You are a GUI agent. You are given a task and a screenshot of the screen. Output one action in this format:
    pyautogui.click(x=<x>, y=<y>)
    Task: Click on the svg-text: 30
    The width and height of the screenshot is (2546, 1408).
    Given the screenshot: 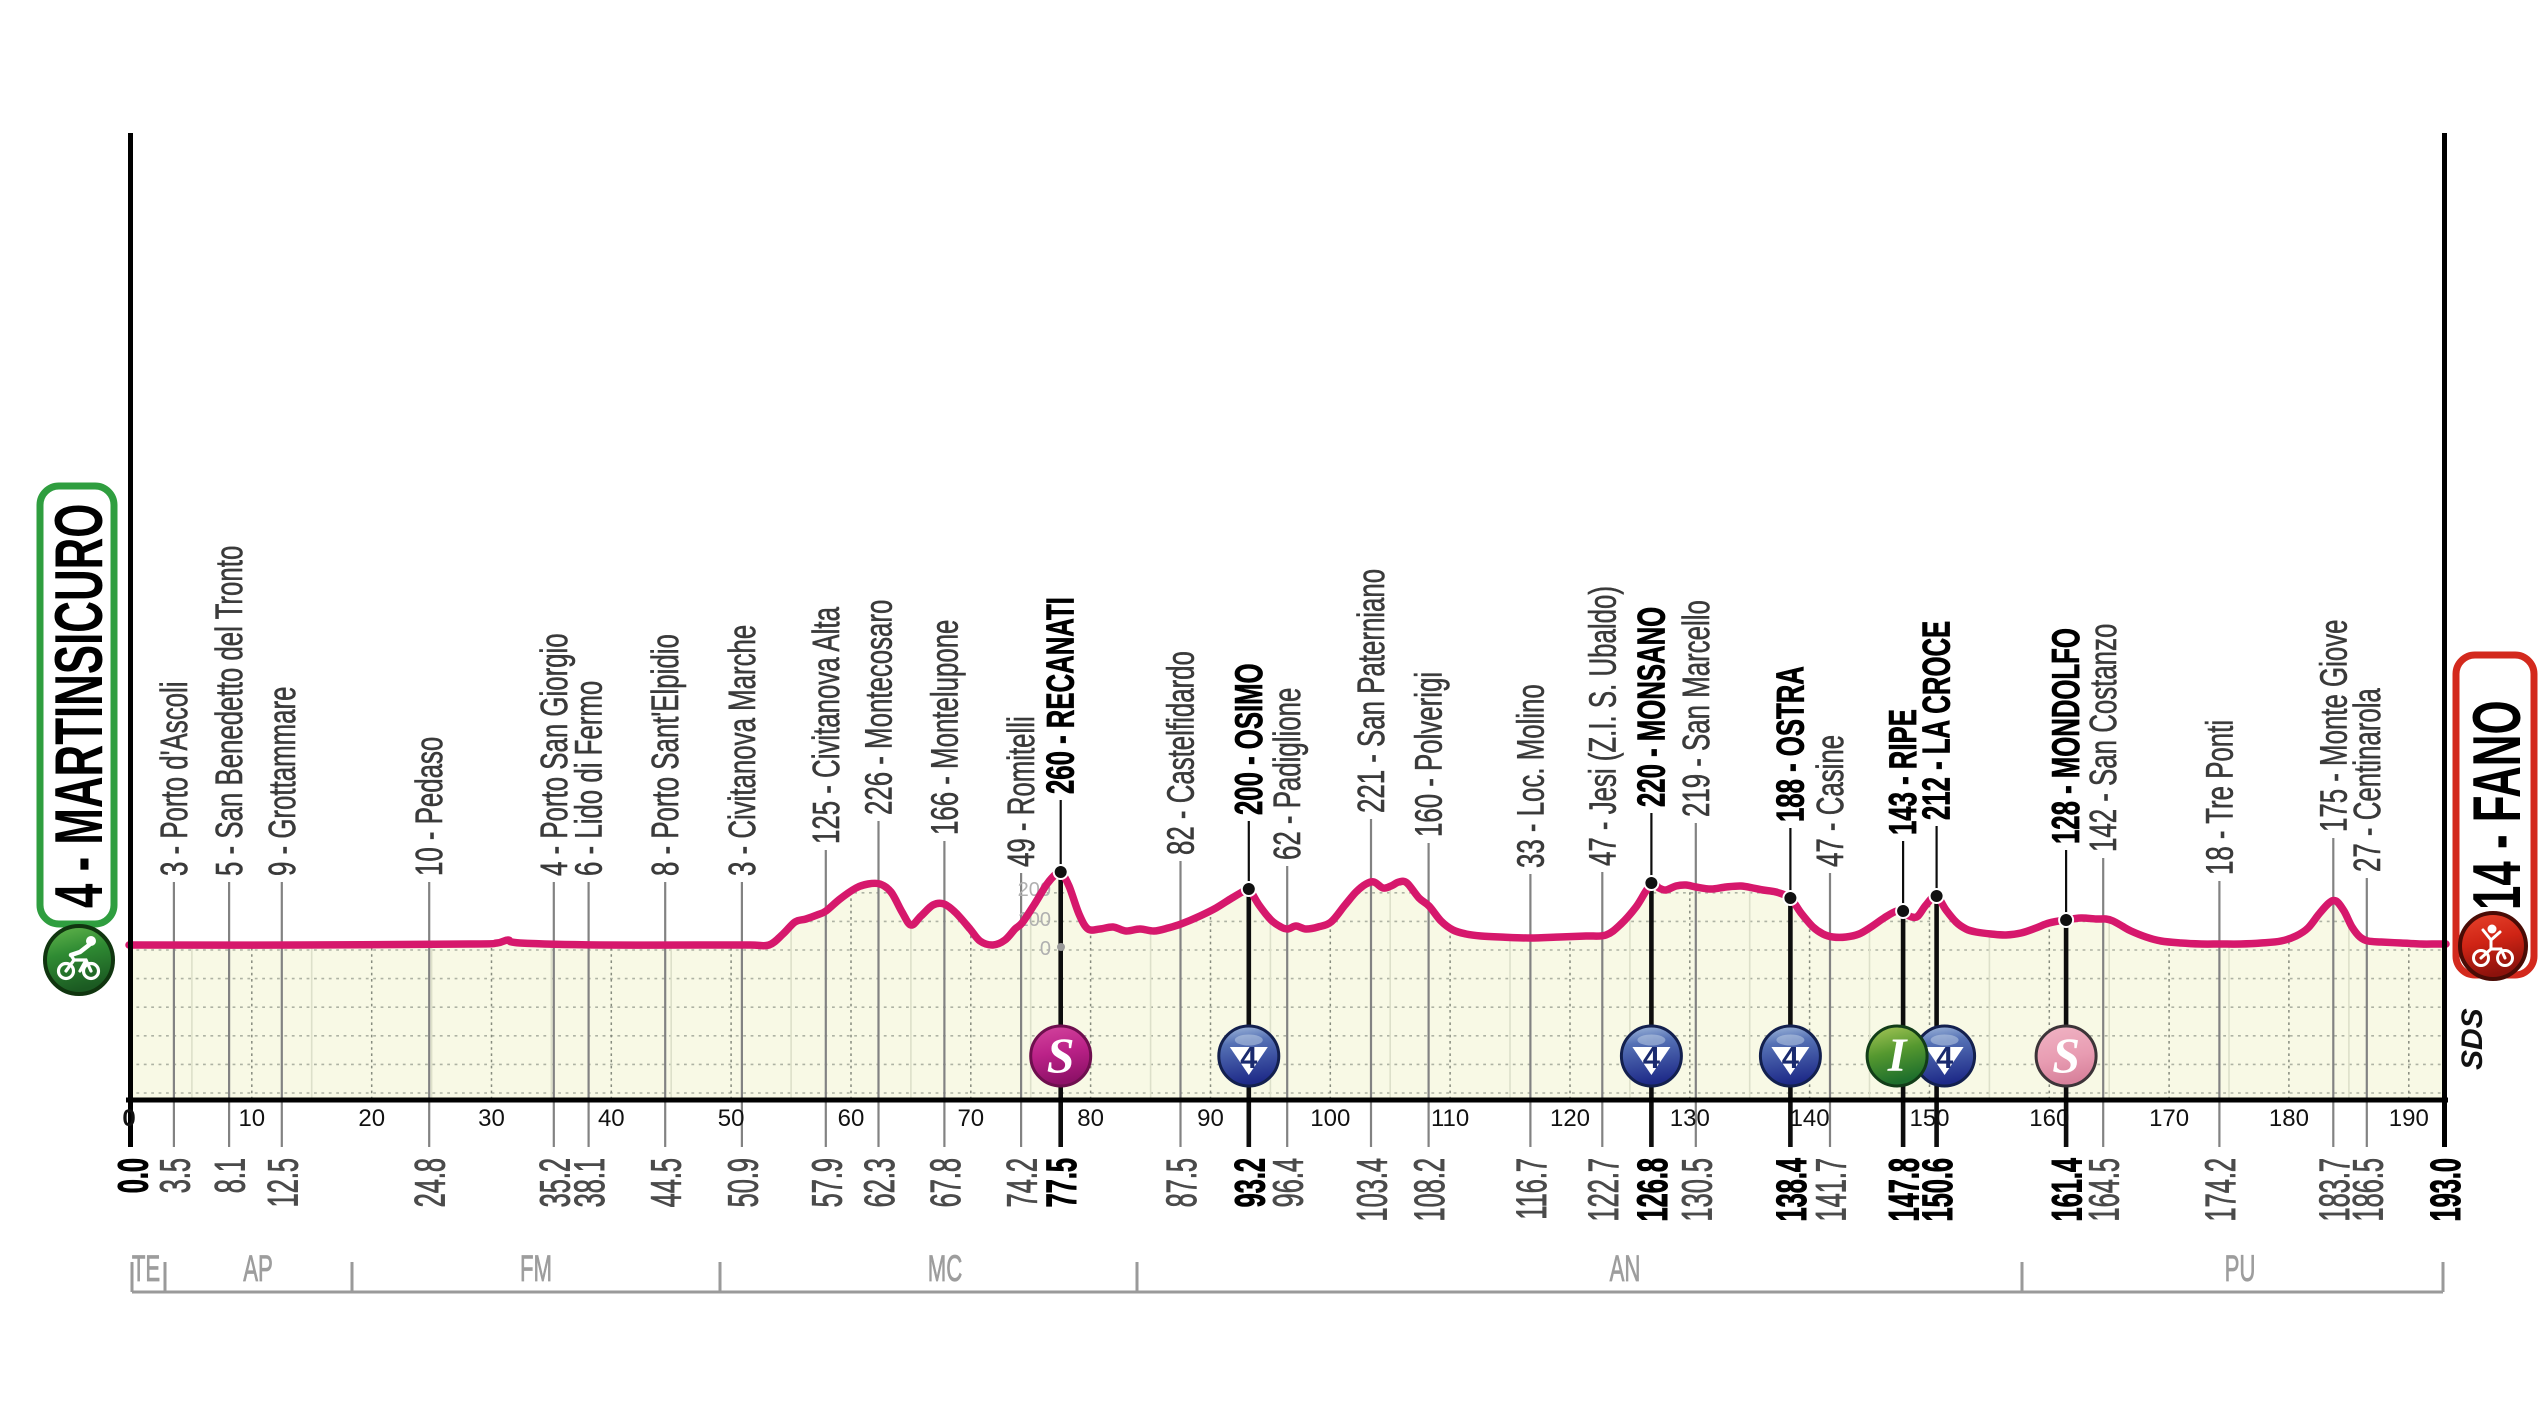 What is the action you would take?
    pyautogui.click(x=491, y=1118)
    